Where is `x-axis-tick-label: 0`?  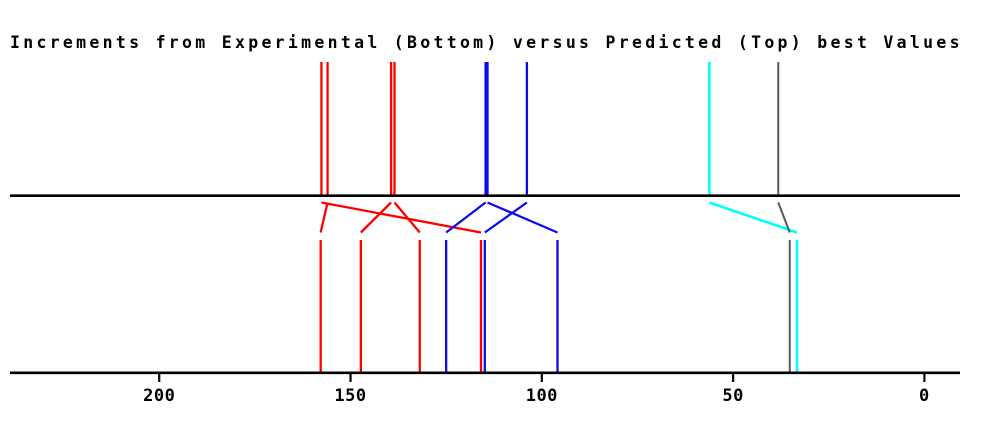
x-axis-tick-label: 0 is located at coordinates (924, 396).